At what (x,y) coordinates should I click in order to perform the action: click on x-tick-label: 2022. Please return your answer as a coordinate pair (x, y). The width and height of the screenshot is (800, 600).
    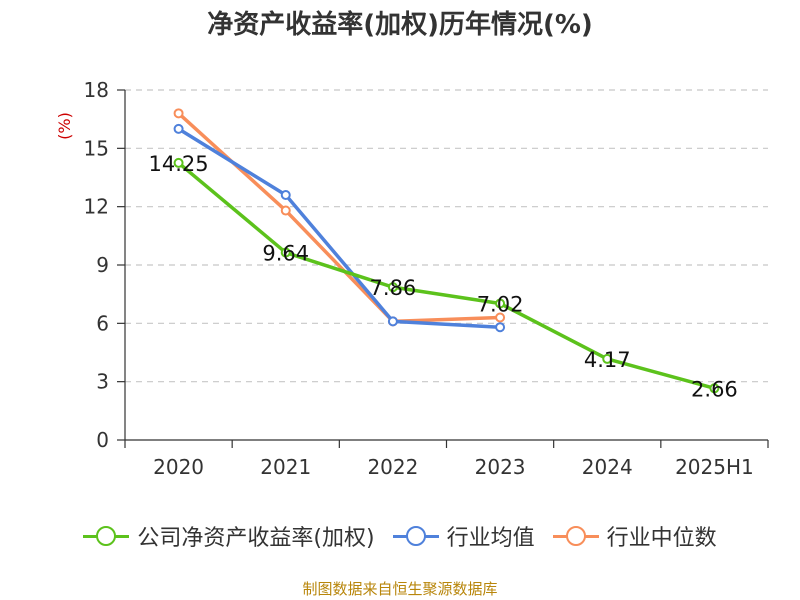
    Looking at the image, I should click on (392, 467).